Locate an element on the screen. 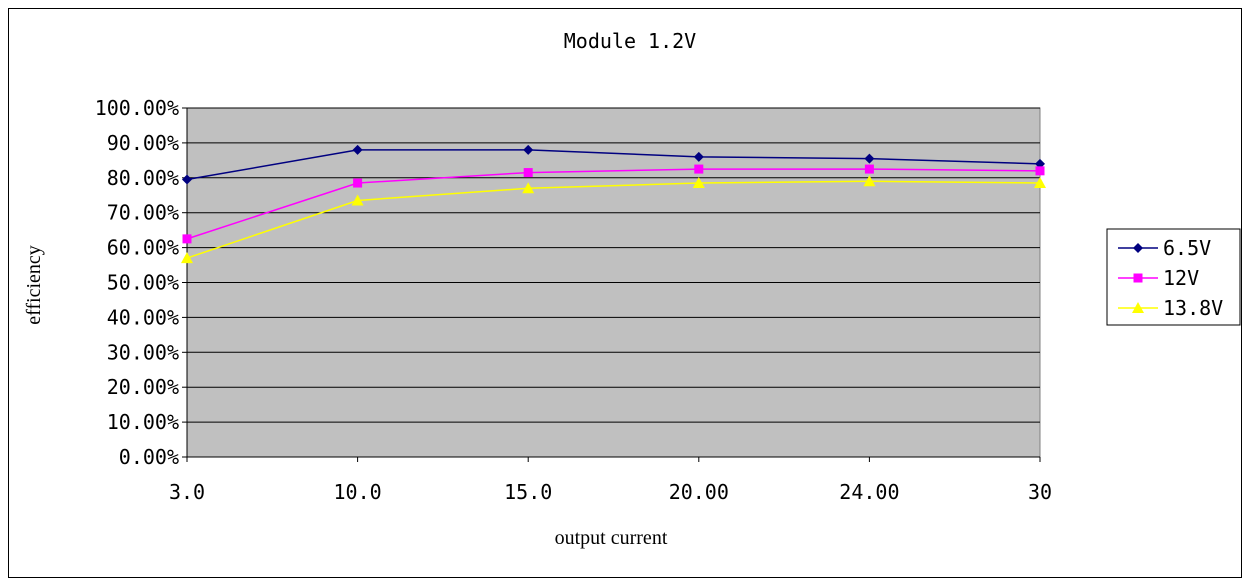 This screenshot has width=1249, height=578. series-markers is located at coordinates (613, 204).